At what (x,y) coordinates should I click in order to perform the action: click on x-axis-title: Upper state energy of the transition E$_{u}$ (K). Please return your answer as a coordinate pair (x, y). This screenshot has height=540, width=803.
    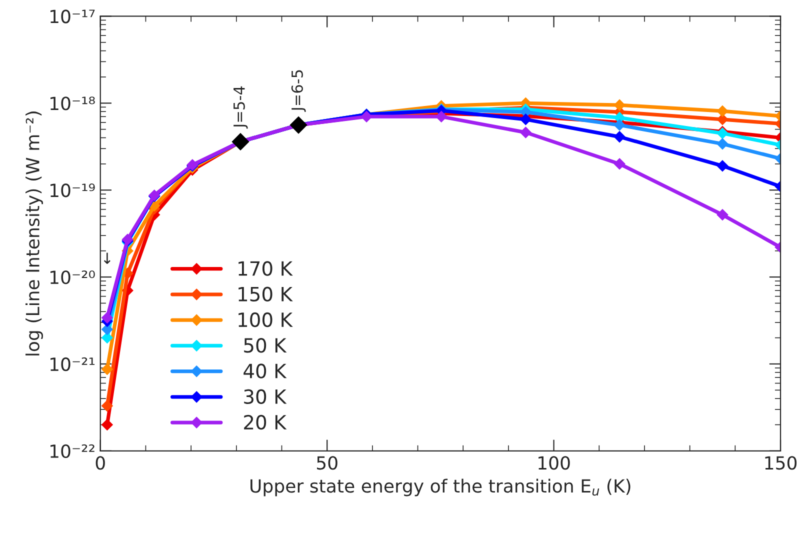
    Looking at the image, I should click on (440, 487).